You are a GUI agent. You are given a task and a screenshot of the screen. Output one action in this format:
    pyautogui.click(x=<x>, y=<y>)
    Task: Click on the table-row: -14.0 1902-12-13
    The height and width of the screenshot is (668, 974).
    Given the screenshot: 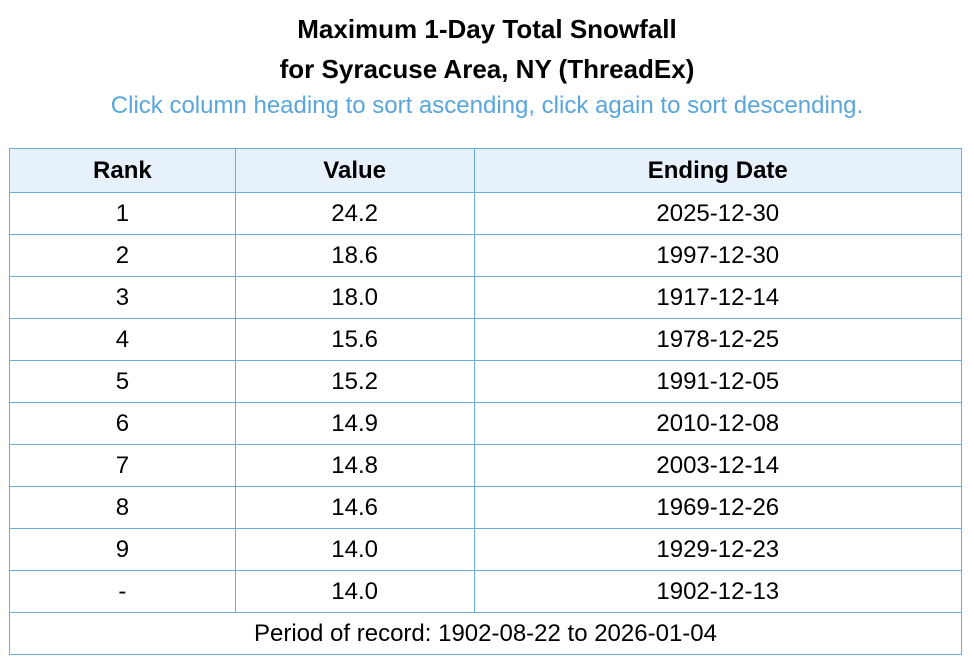 What is the action you would take?
    pyautogui.click(x=486, y=591)
    